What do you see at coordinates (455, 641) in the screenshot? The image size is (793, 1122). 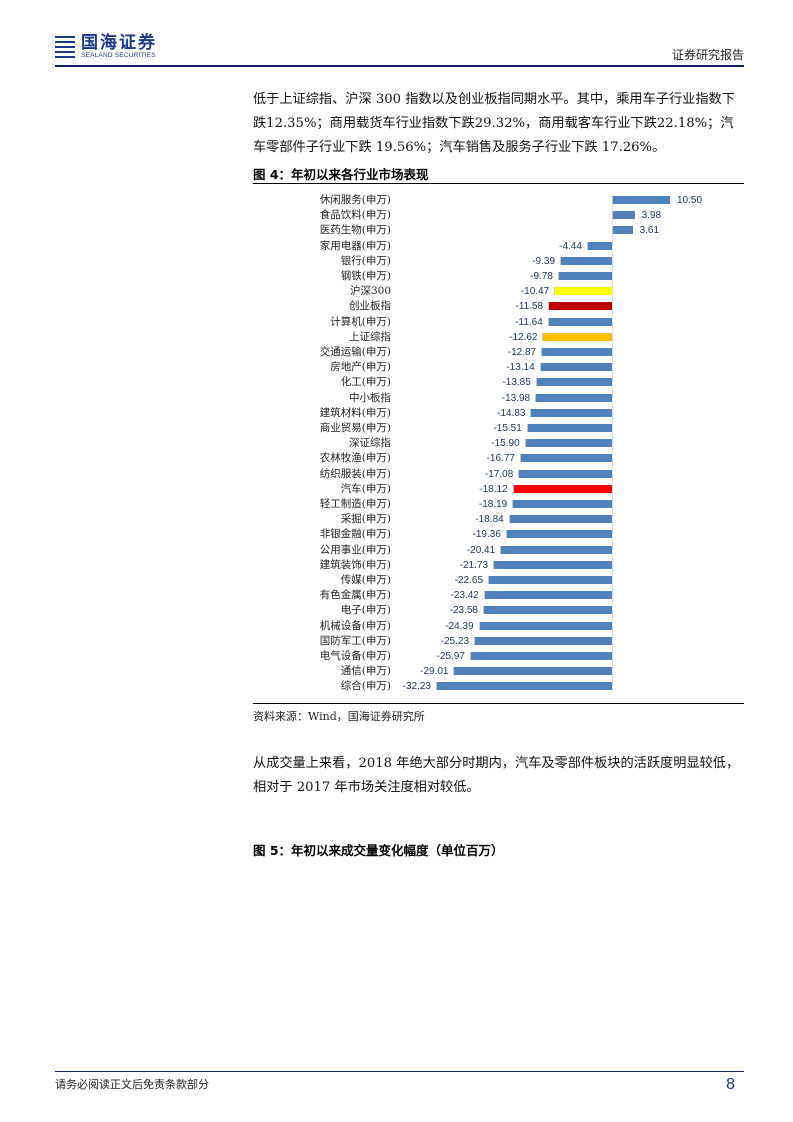 I see `value-label: -25.23` at bounding box center [455, 641].